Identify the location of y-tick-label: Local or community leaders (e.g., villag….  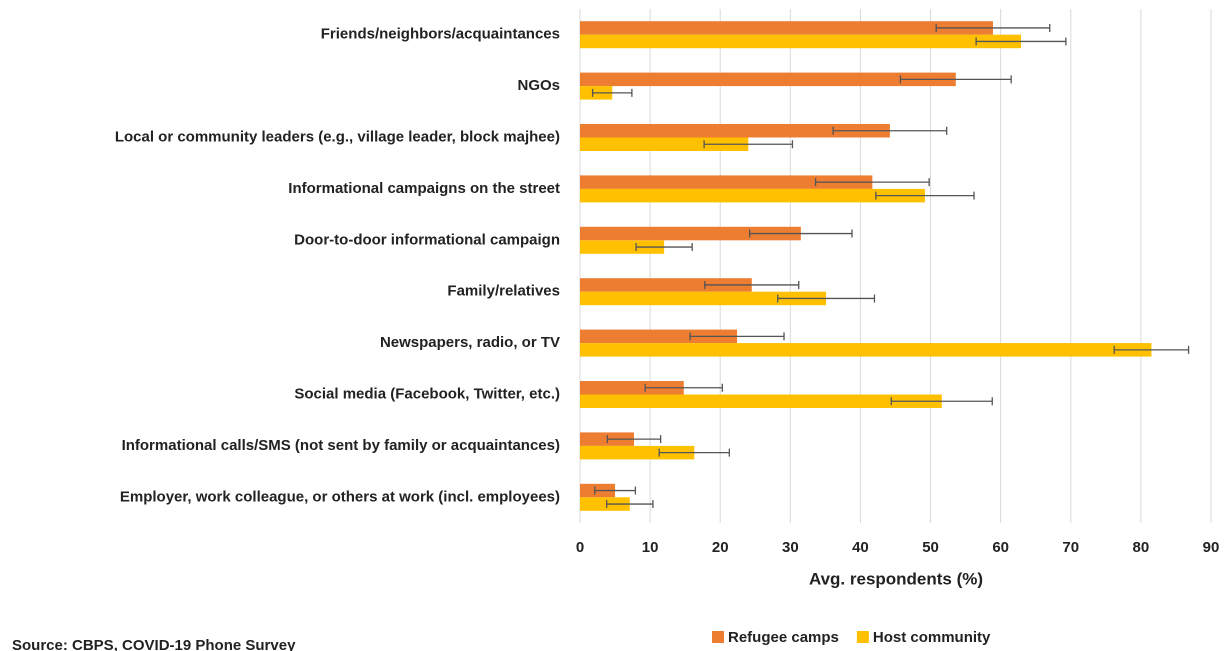
(337, 136).